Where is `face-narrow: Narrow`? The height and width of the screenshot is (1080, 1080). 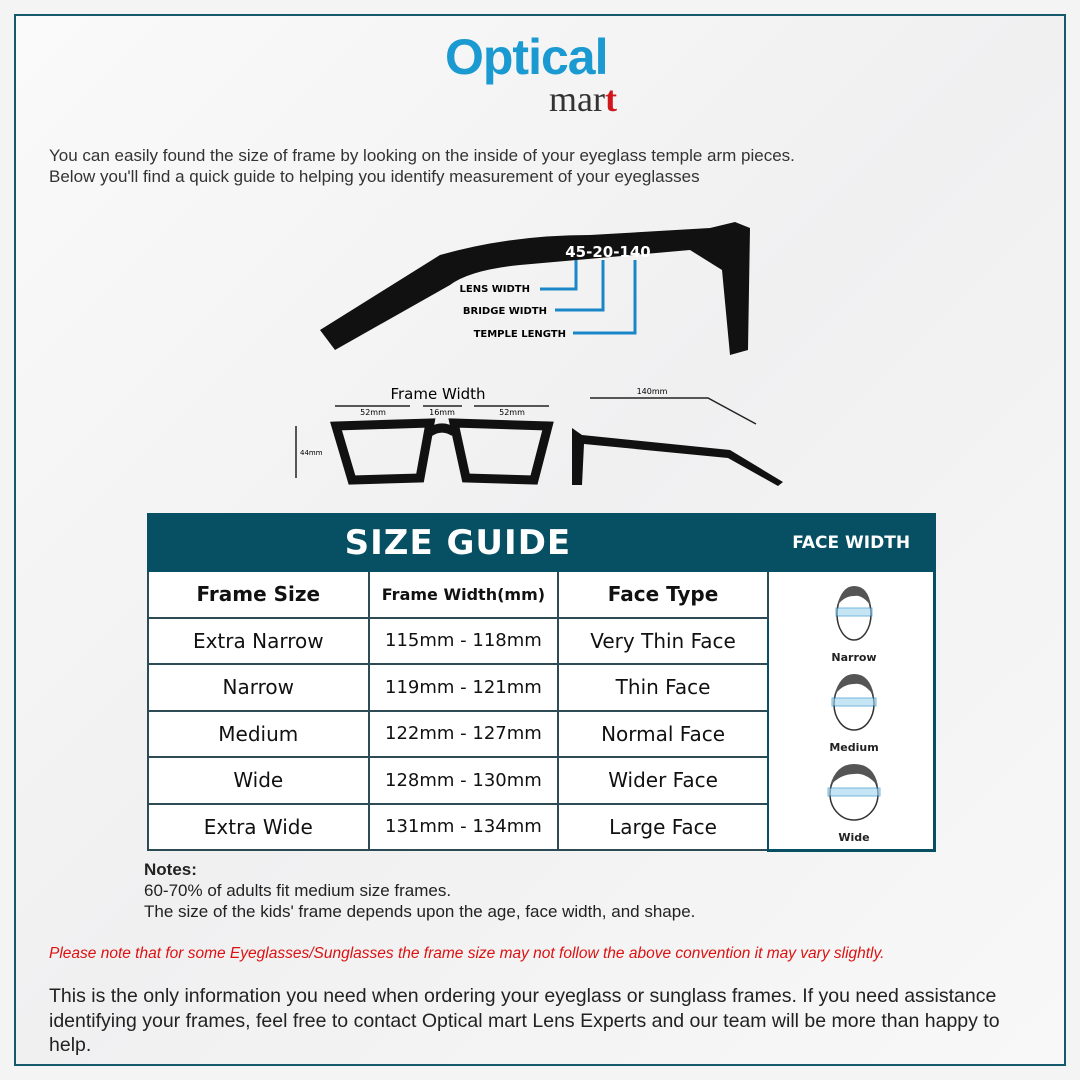
face-narrow: Narrow is located at coordinates (854, 621).